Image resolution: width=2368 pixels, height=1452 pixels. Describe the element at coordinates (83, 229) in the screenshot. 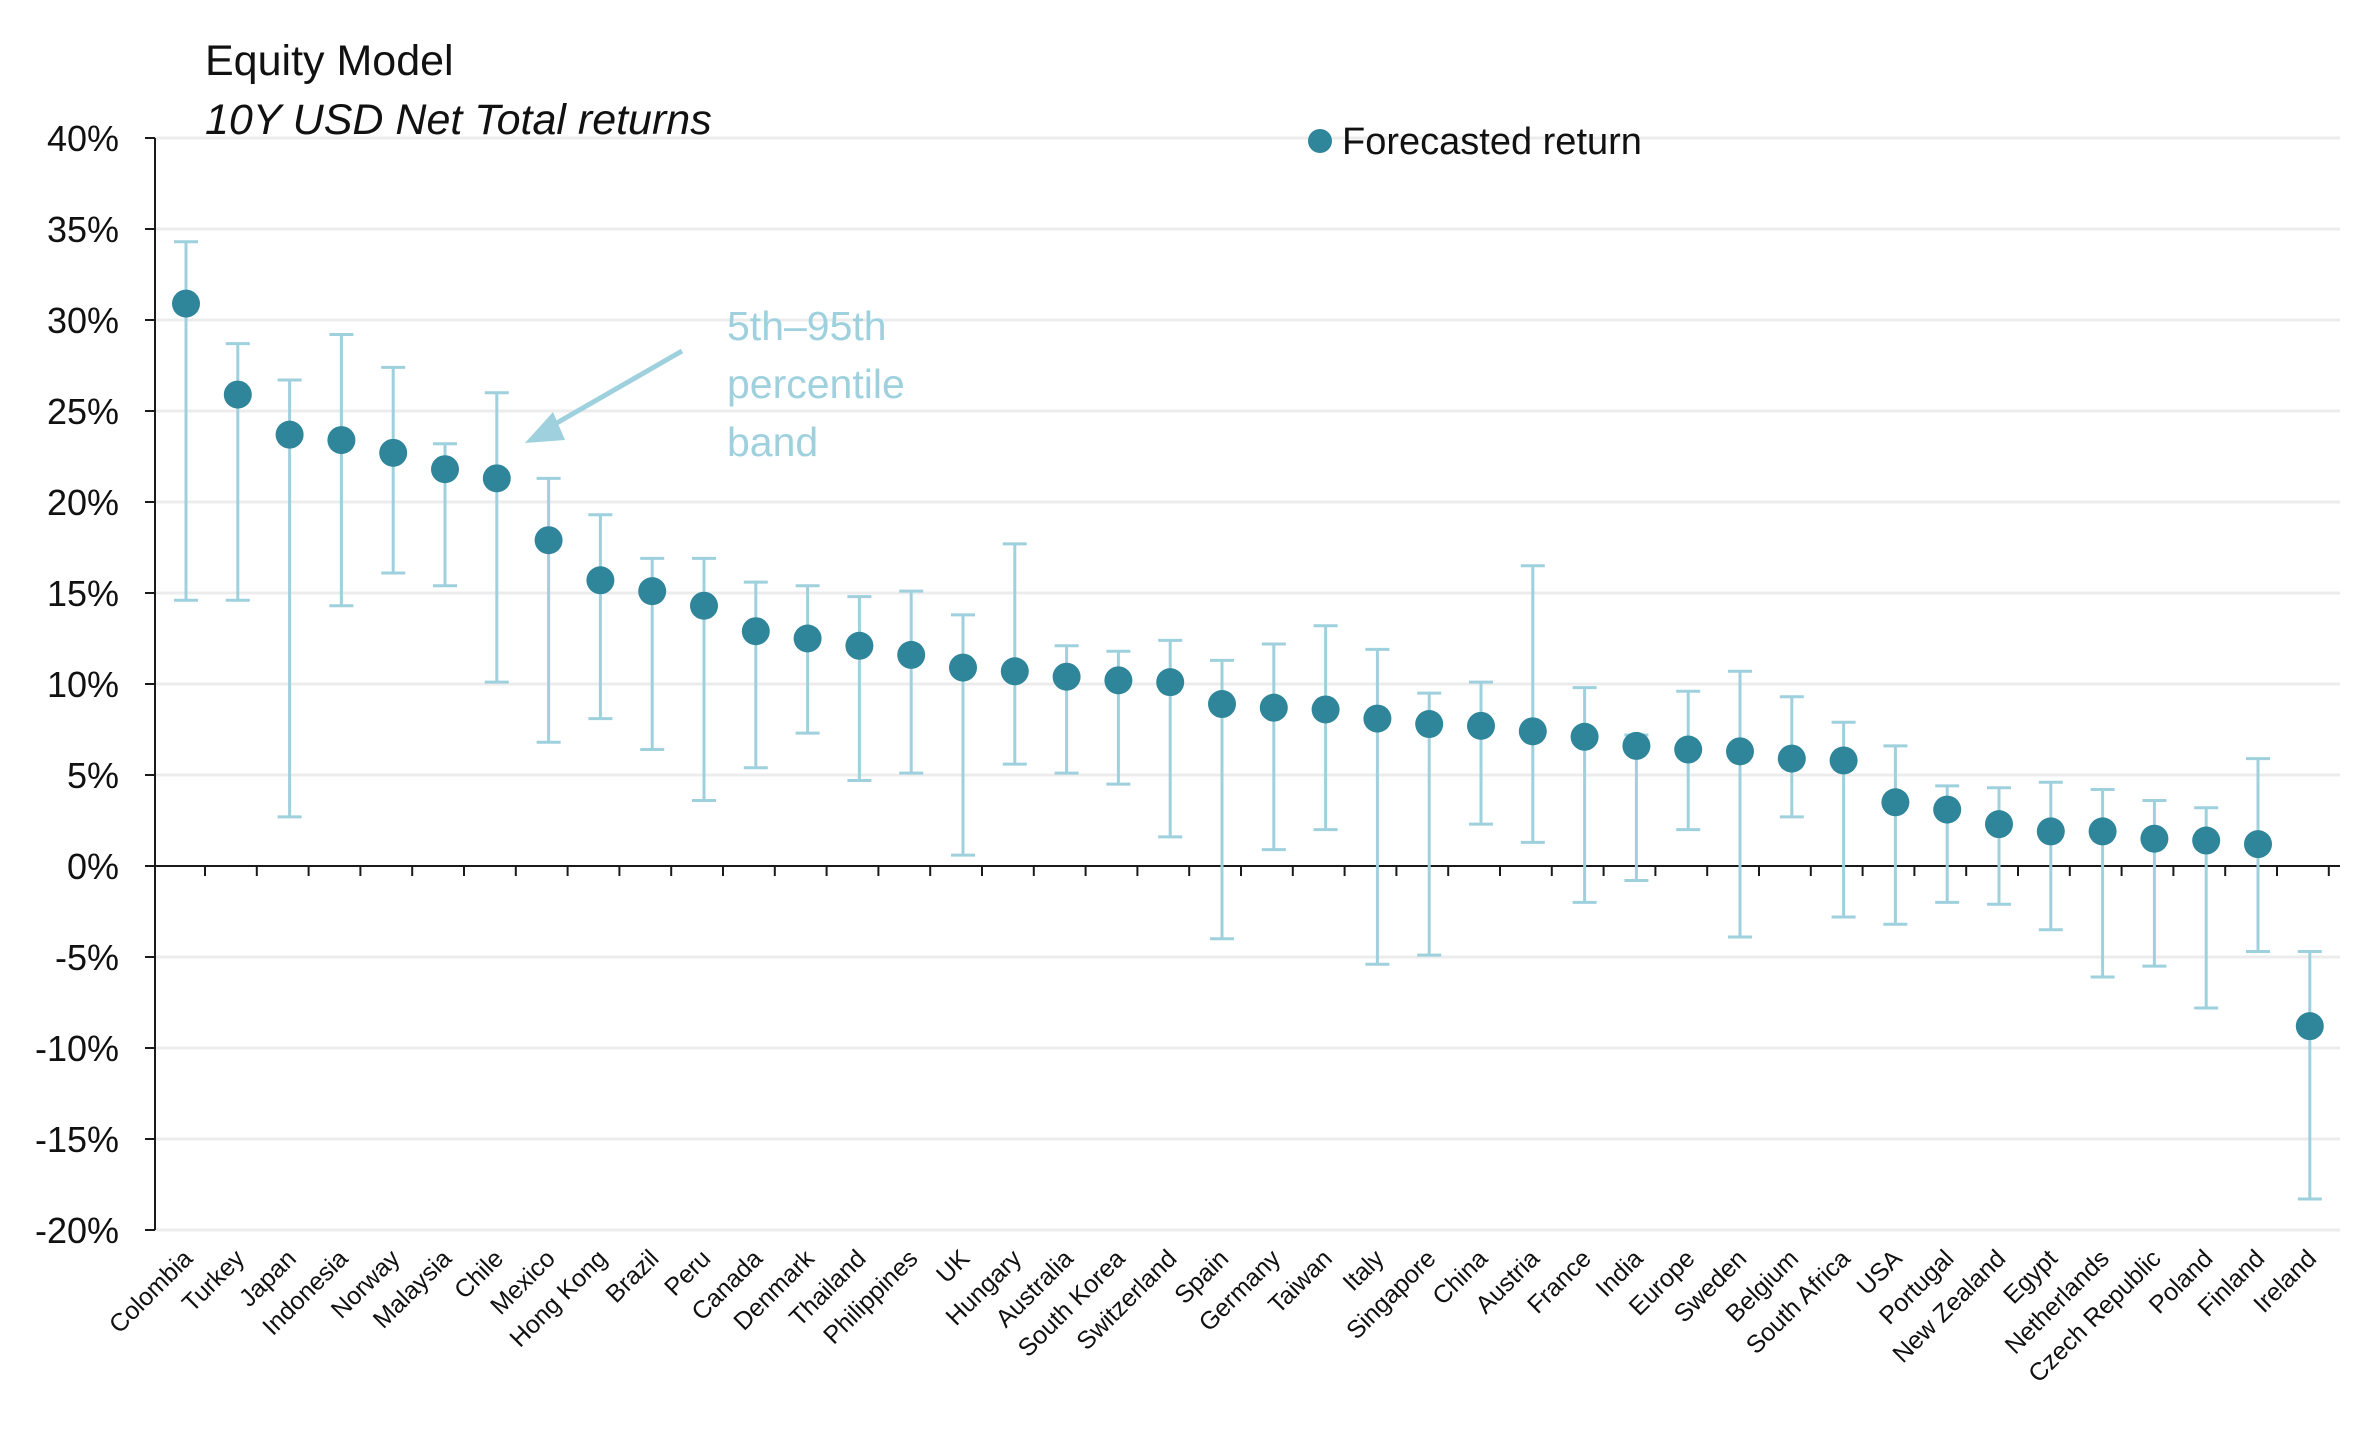

I see `y-tick-label: 35%` at that location.